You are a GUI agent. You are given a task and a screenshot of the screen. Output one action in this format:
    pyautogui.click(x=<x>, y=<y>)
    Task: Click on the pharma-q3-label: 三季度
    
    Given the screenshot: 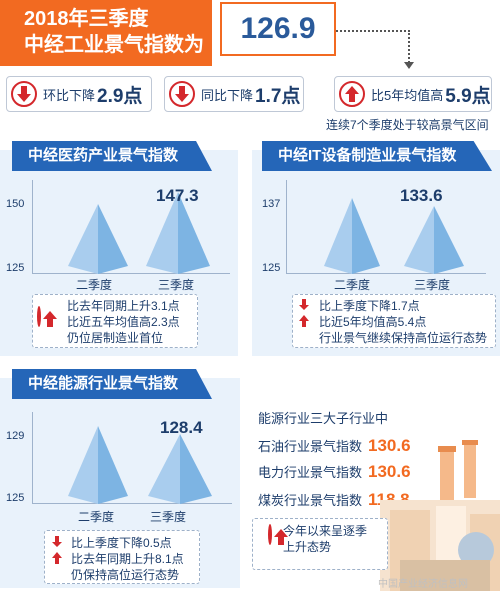 What is the action you would take?
    pyautogui.click(x=176, y=285)
    